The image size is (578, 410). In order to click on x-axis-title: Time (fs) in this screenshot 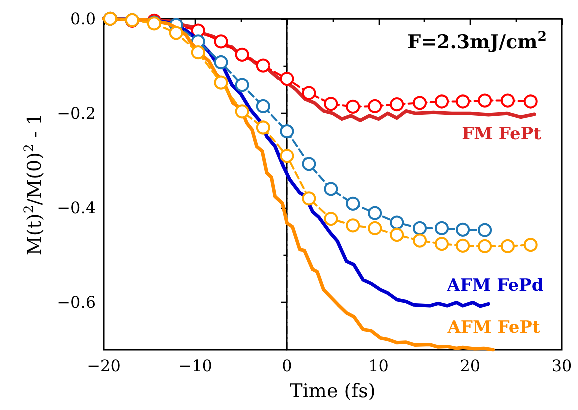, I will do `click(333, 391)`.